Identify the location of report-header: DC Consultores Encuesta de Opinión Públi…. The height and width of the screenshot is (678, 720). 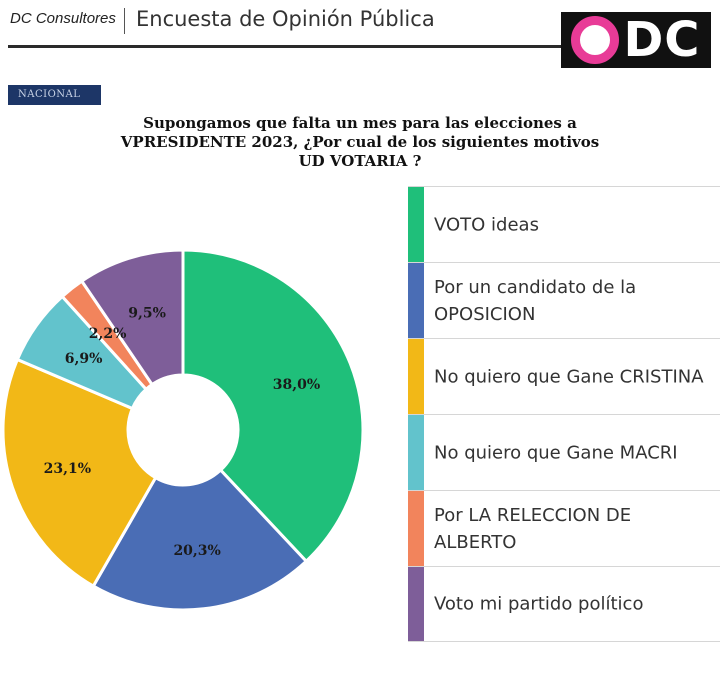
(360, 34).